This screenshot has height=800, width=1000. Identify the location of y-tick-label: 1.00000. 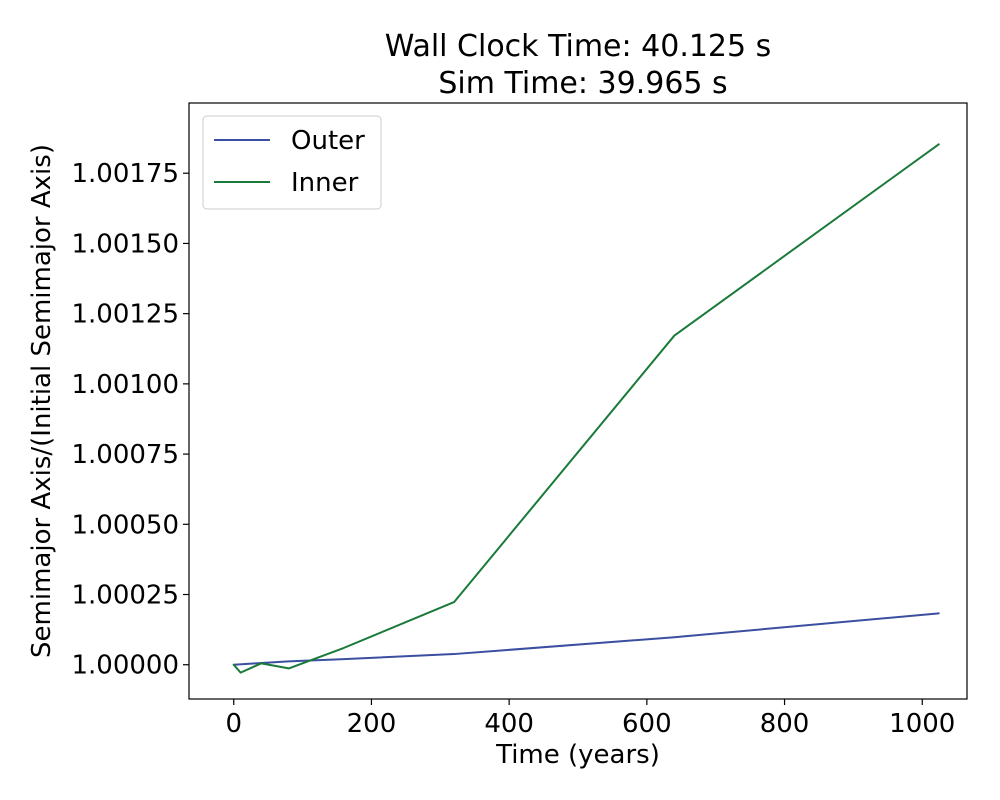
(125, 666).